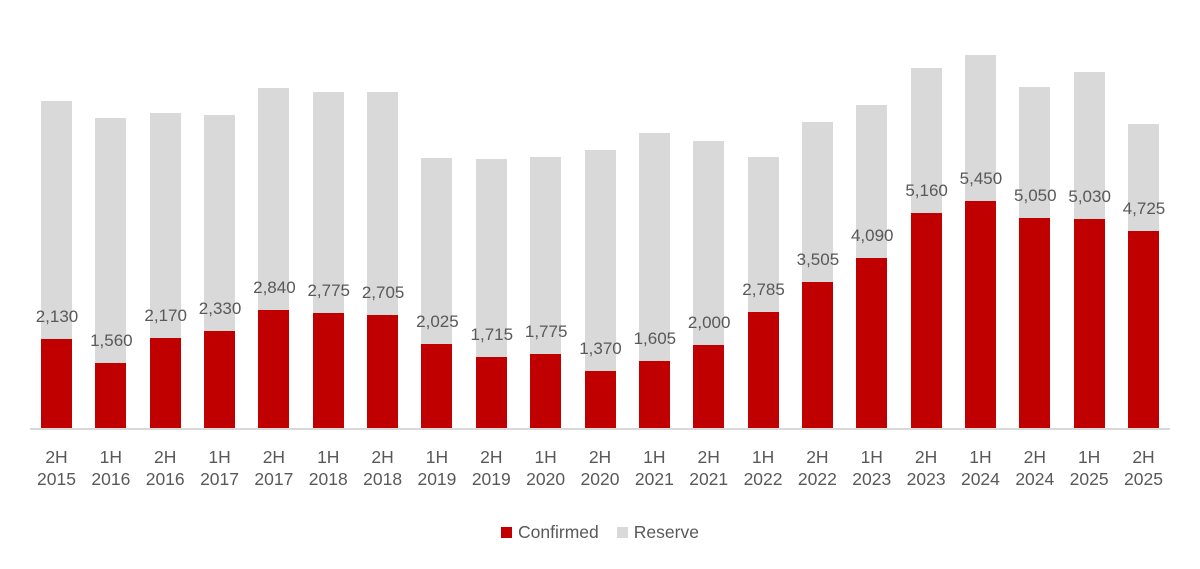 This screenshot has height=569, width=1200. I want to click on x-tick-label: 2H 2022, so click(817, 468).